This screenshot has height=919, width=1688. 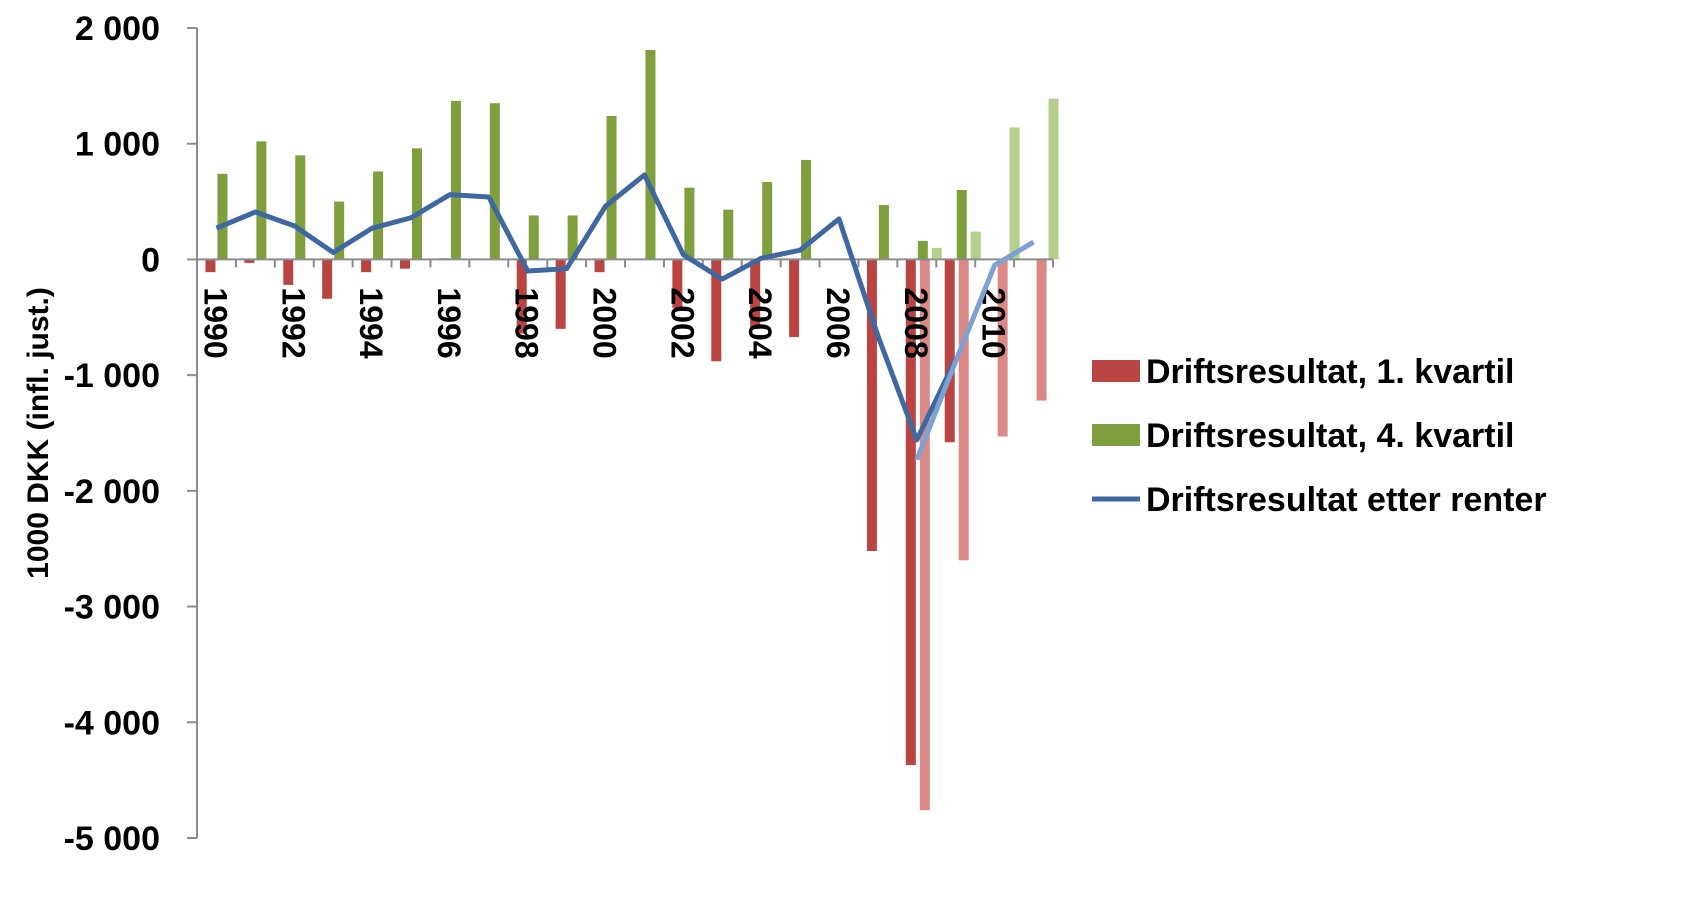 What do you see at coordinates (1346, 500) in the screenshot?
I see `legend-label-line: Driftsresultat etter renter` at bounding box center [1346, 500].